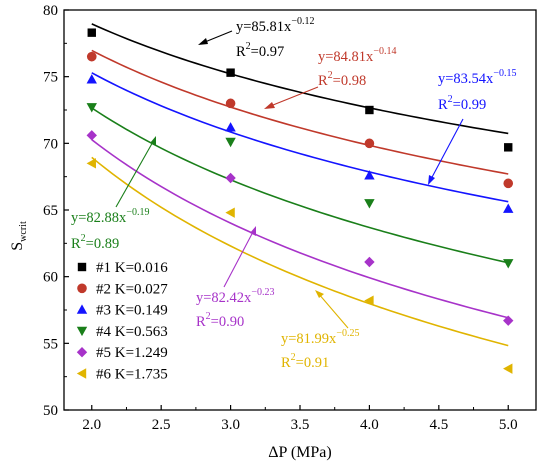 The width and height of the screenshot is (550, 468). Describe the element at coordinates (132, 353) in the screenshot. I see `legend-label-5: #5 K=1.249` at that location.